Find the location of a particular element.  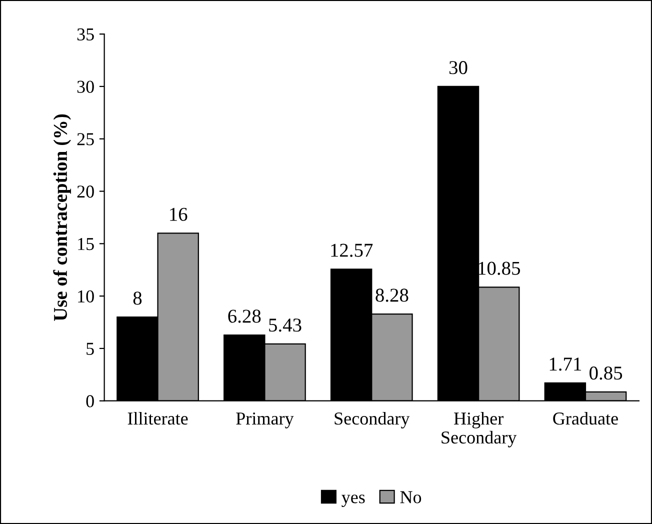

data-label: 1.71 is located at coordinates (566, 364).